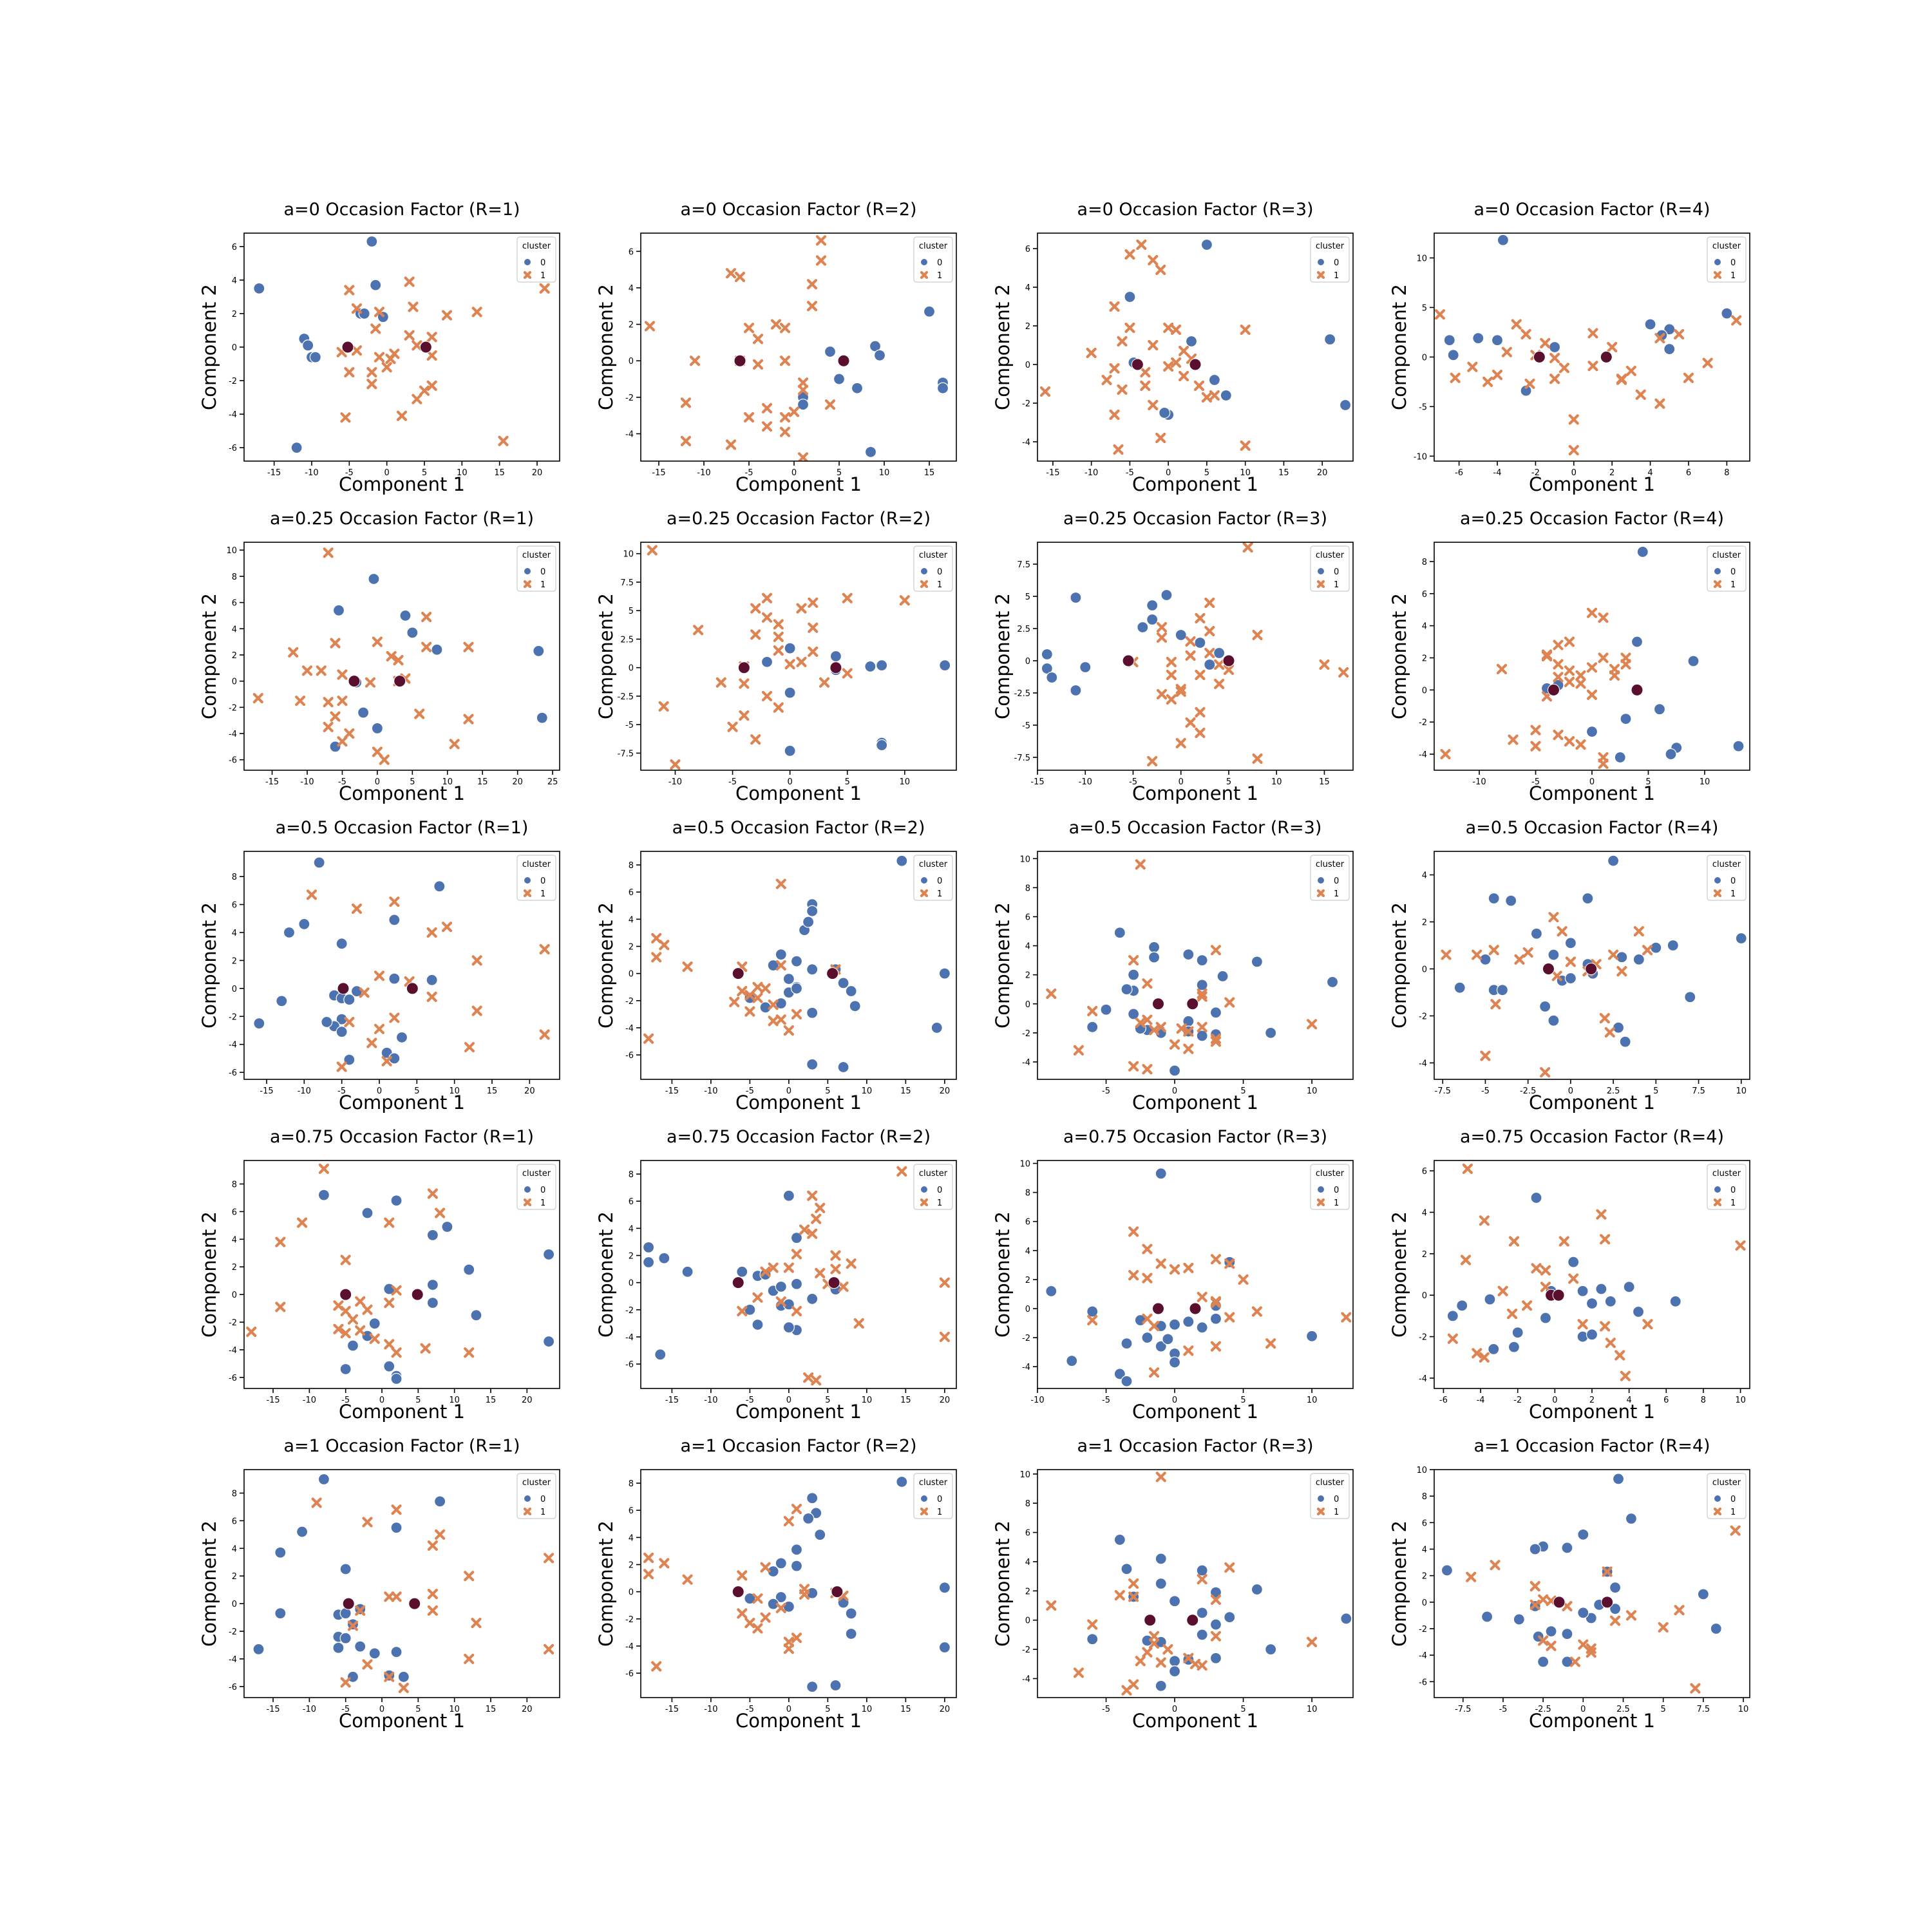  Describe the element at coordinates (631, 1202) in the screenshot. I see `y-tick-label: 6` at that location.